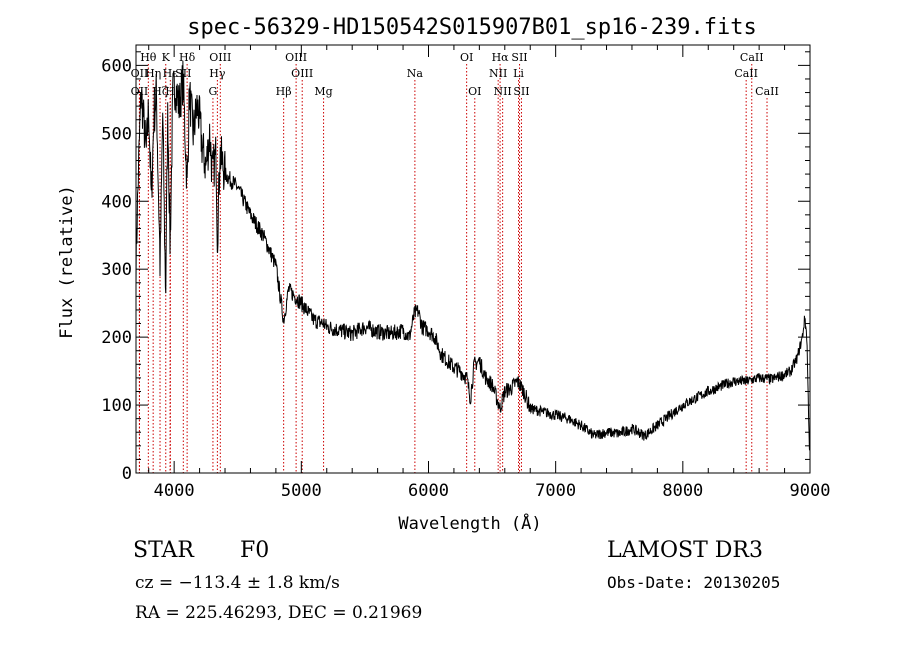 The width and height of the screenshot is (900, 649). Describe the element at coordinates (166, 57) in the screenshot. I see `line-label: K` at that location.